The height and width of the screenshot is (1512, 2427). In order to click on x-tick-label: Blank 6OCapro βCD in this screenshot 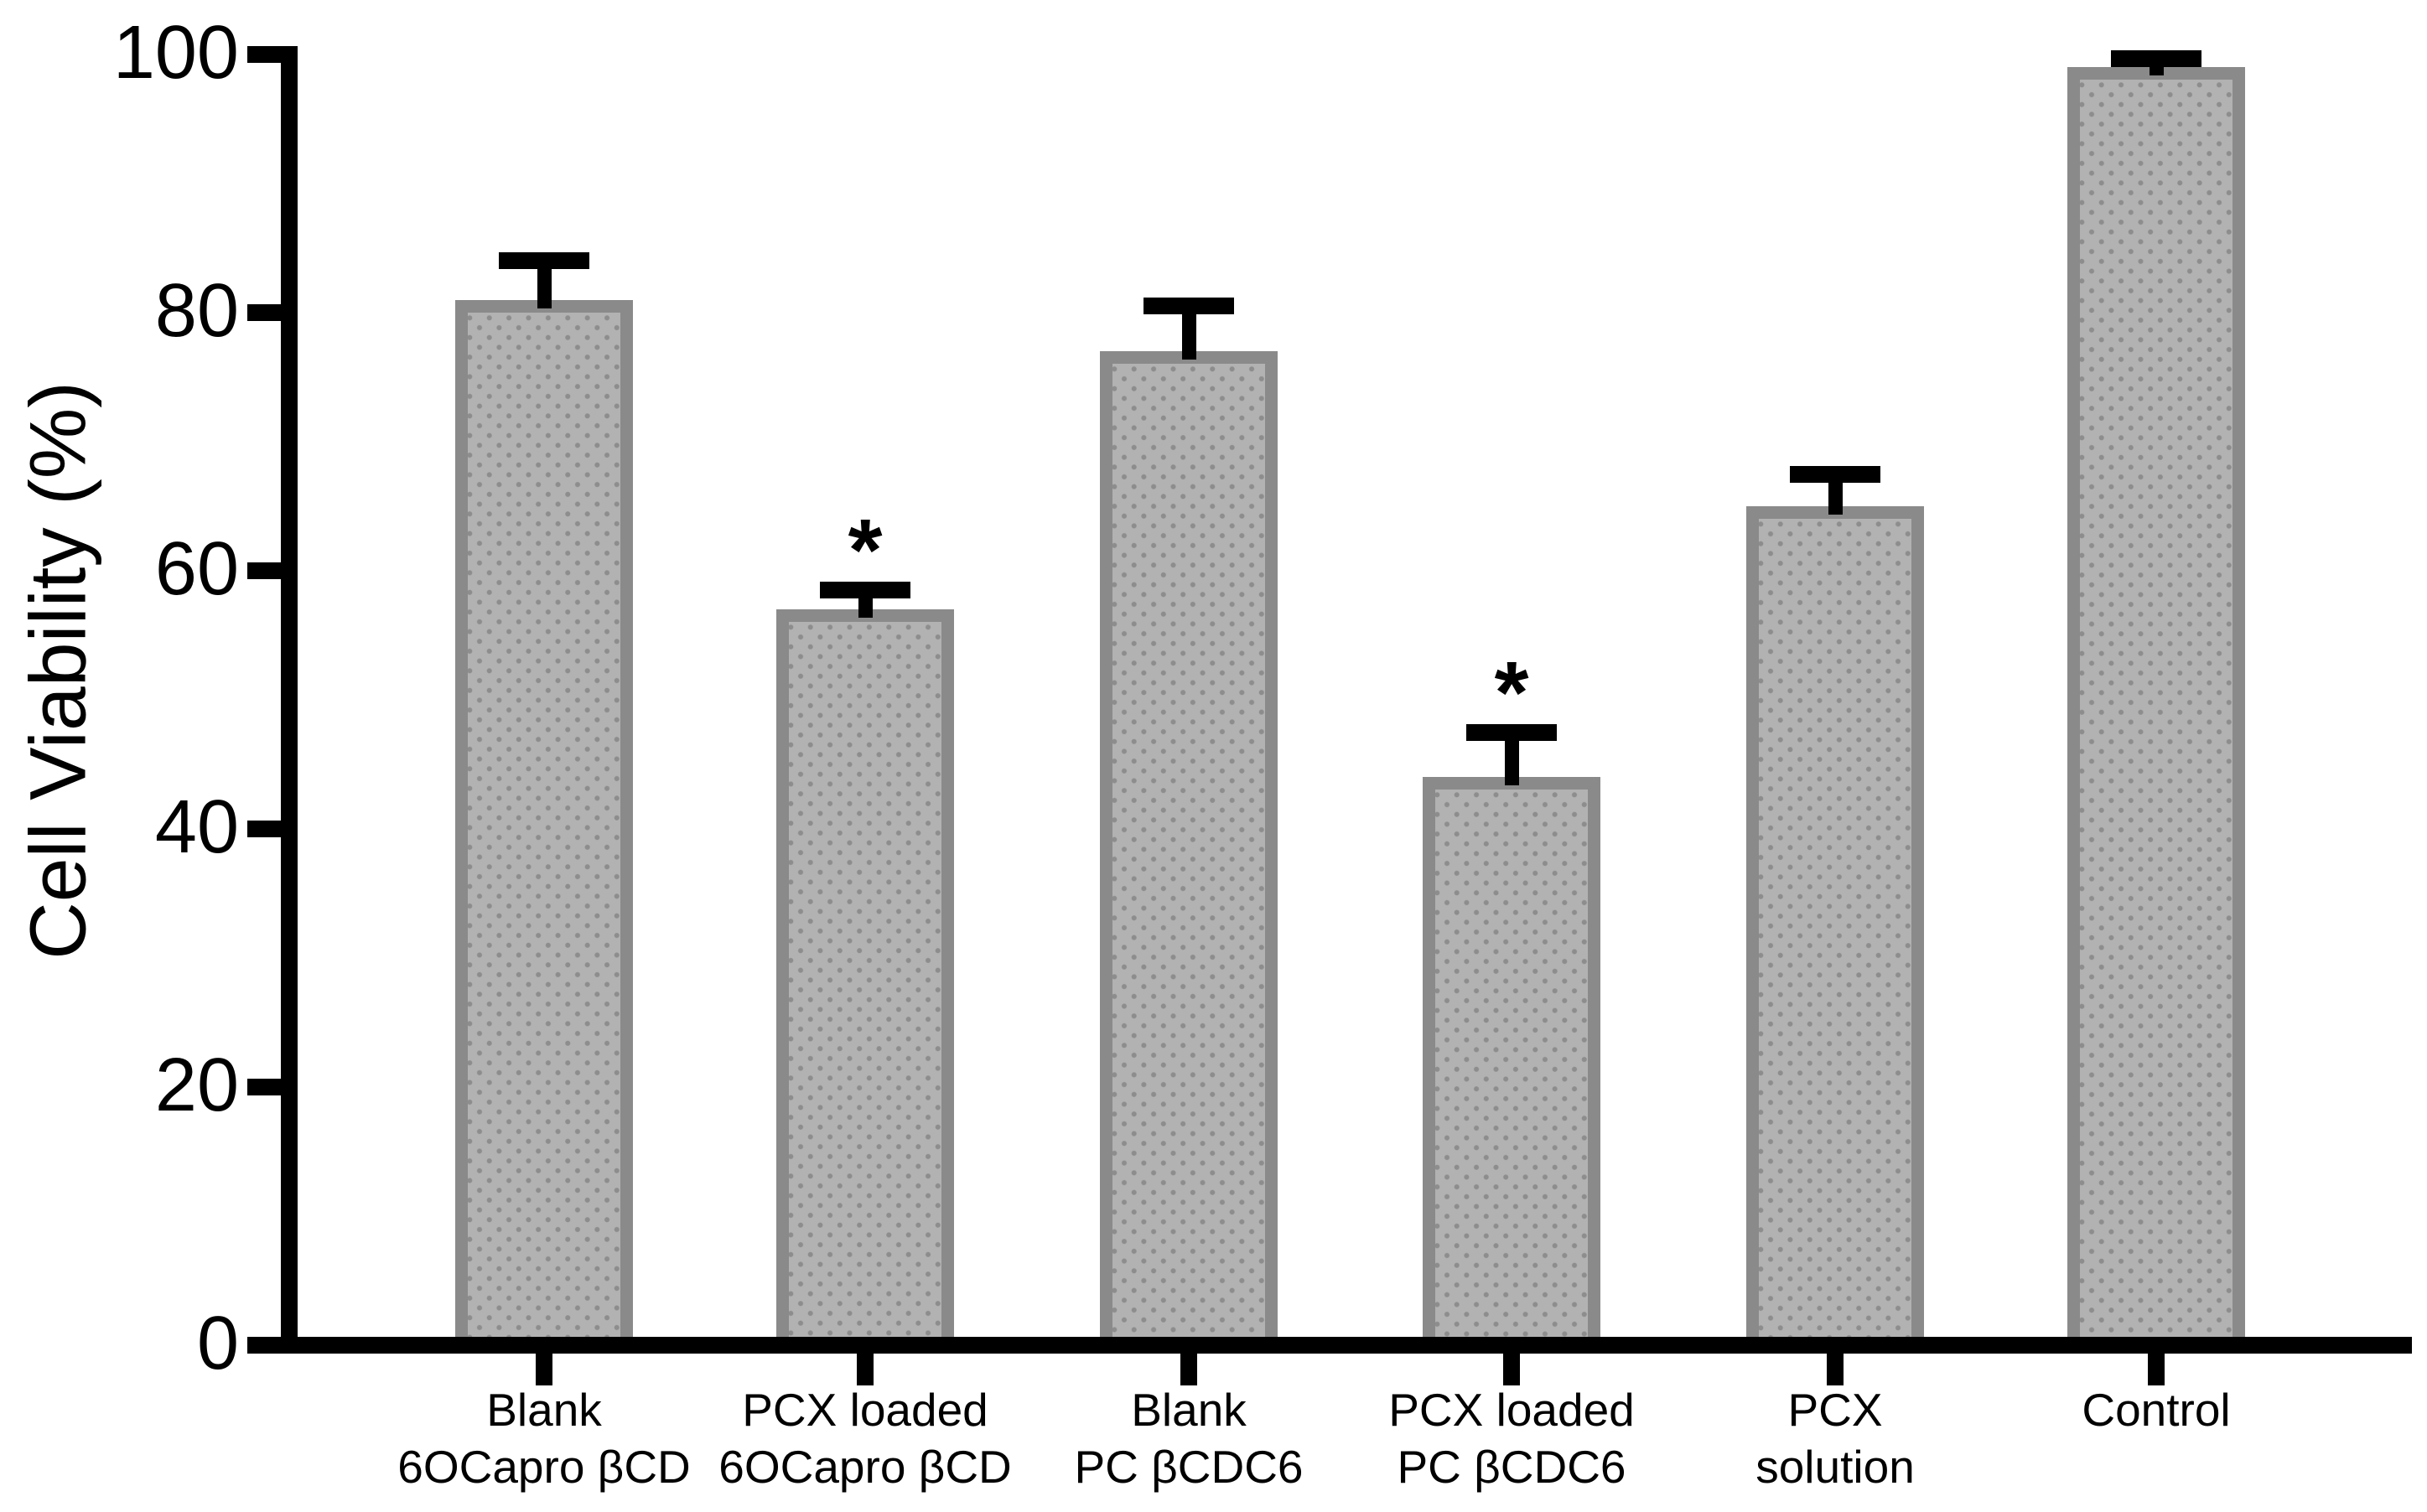, I will do `click(544, 1438)`.